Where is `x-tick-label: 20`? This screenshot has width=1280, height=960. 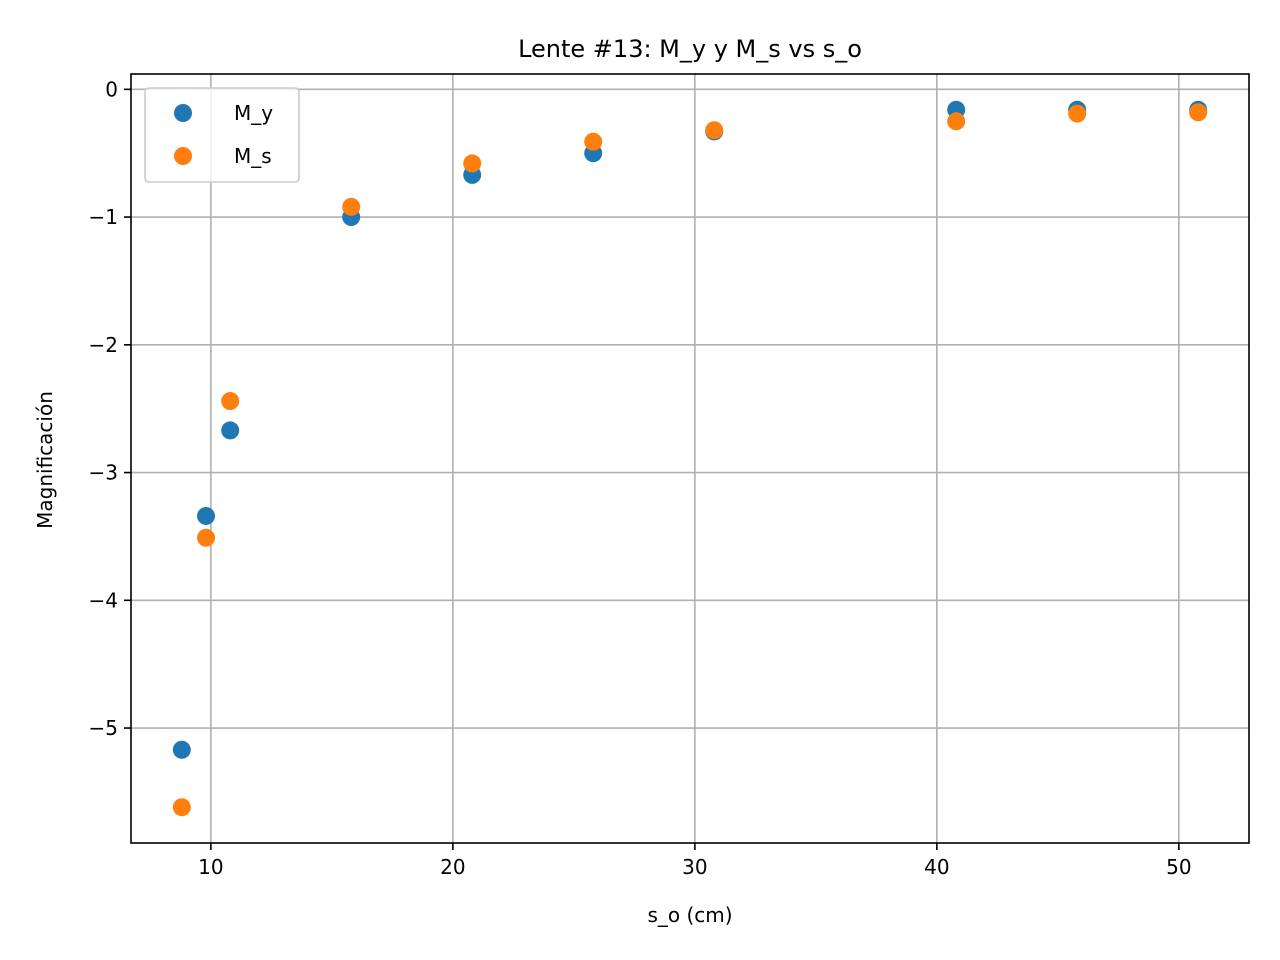
x-tick-label: 20 is located at coordinates (452, 867).